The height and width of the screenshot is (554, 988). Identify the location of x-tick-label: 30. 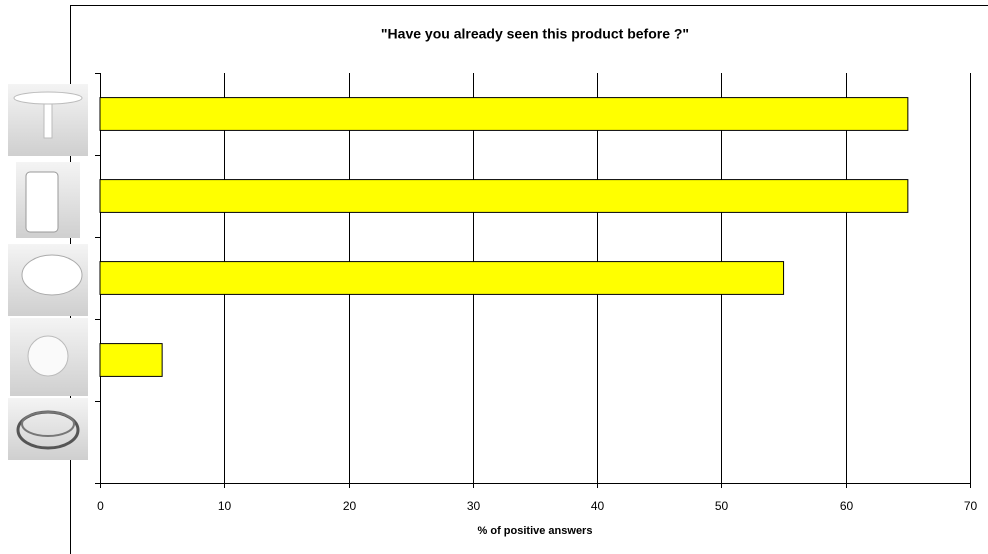
(474, 506).